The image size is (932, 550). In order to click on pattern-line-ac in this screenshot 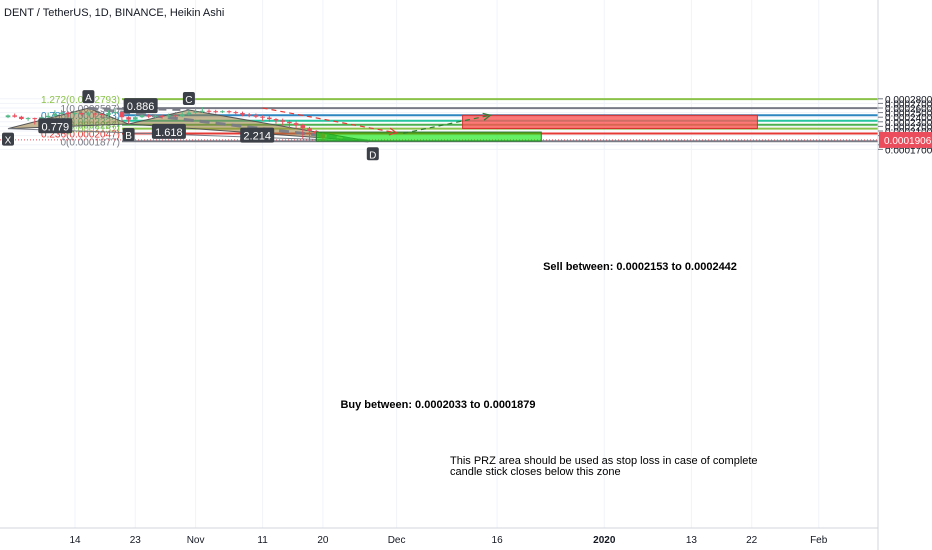, I will do `click(138, 109)`.